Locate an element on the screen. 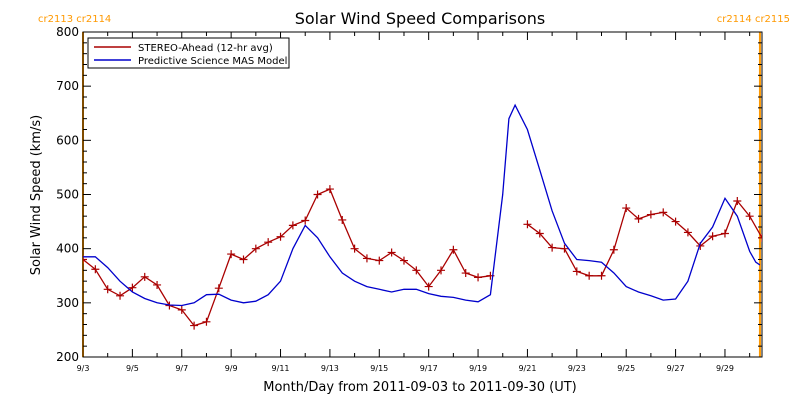  x-tick-label: 9/21 is located at coordinates (527, 368).